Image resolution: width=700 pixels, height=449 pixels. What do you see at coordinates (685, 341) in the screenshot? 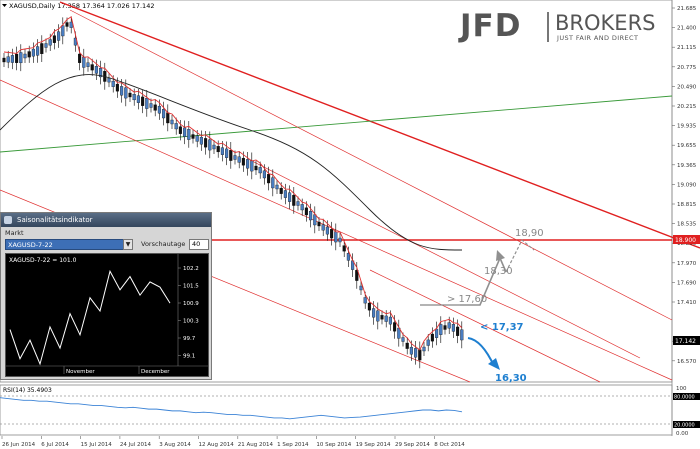
I see `current-price-label: 17.142` at bounding box center [685, 341].